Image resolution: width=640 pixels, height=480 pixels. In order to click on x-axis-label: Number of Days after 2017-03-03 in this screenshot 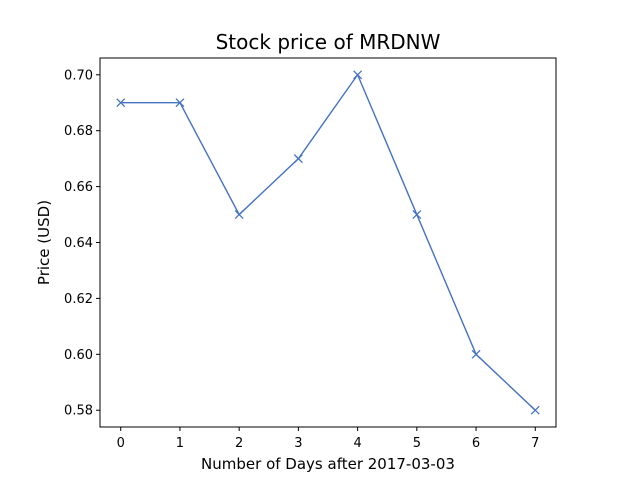, I will do `click(328, 464)`.